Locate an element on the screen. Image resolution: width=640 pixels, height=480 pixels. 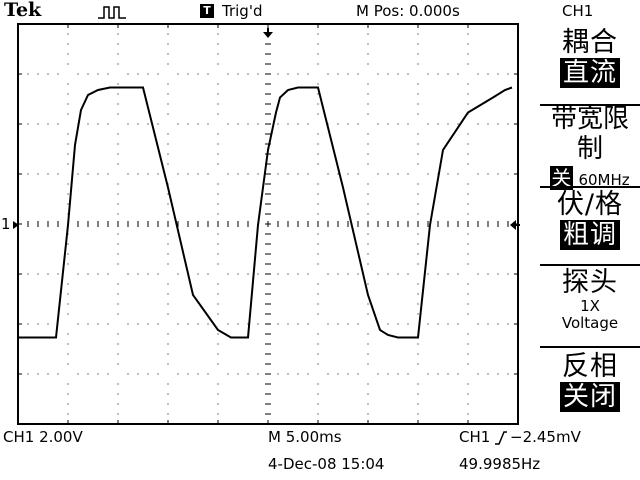
probe-menu-item: 探头 1X Voltage is located at coordinates (590, 300).